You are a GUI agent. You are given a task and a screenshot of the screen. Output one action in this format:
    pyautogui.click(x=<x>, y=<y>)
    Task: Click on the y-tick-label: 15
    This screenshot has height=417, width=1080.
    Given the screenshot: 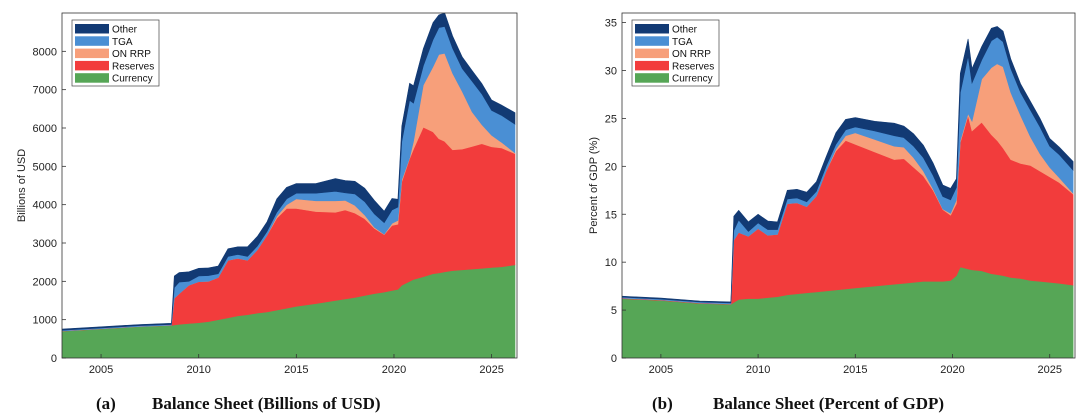 What is the action you would take?
    pyautogui.click(x=611, y=215)
    